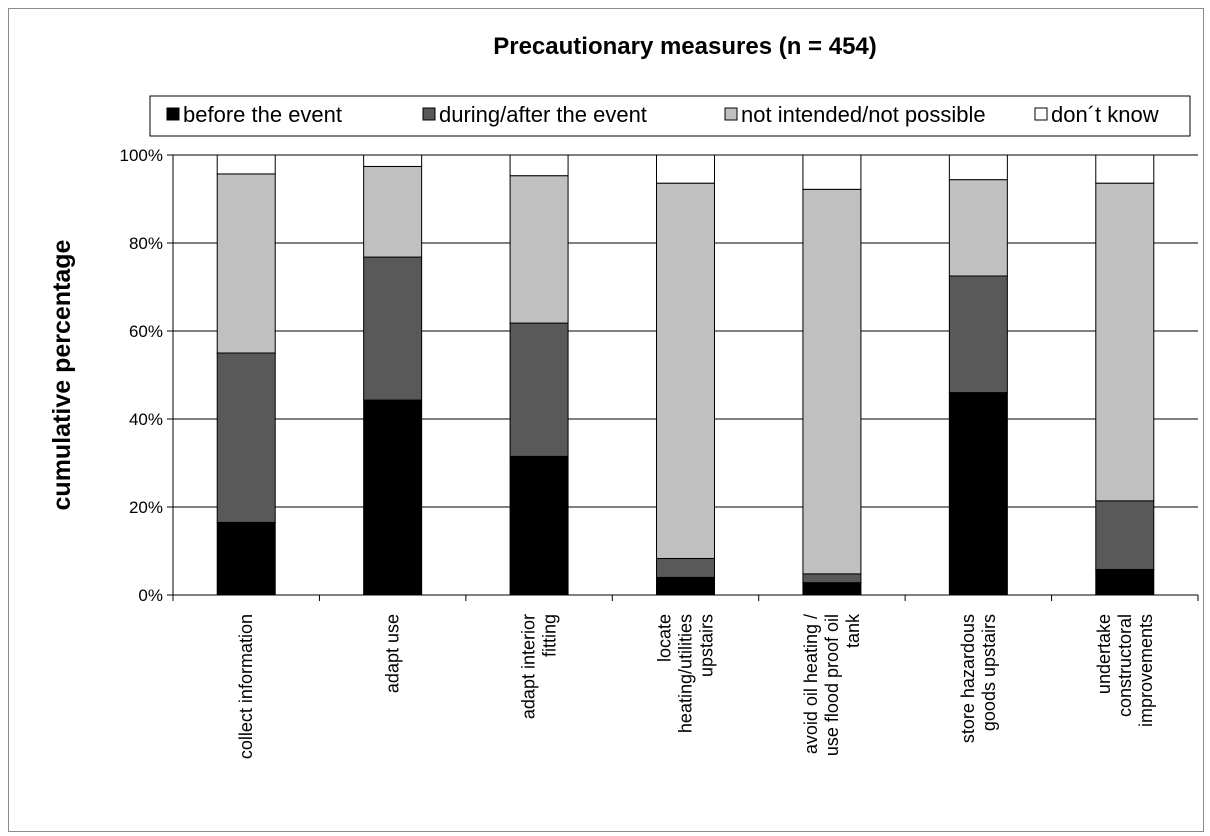  Describe the element at coordinates (529, 666) in the screenshot. I see `category-label: adapt interior` at that location.